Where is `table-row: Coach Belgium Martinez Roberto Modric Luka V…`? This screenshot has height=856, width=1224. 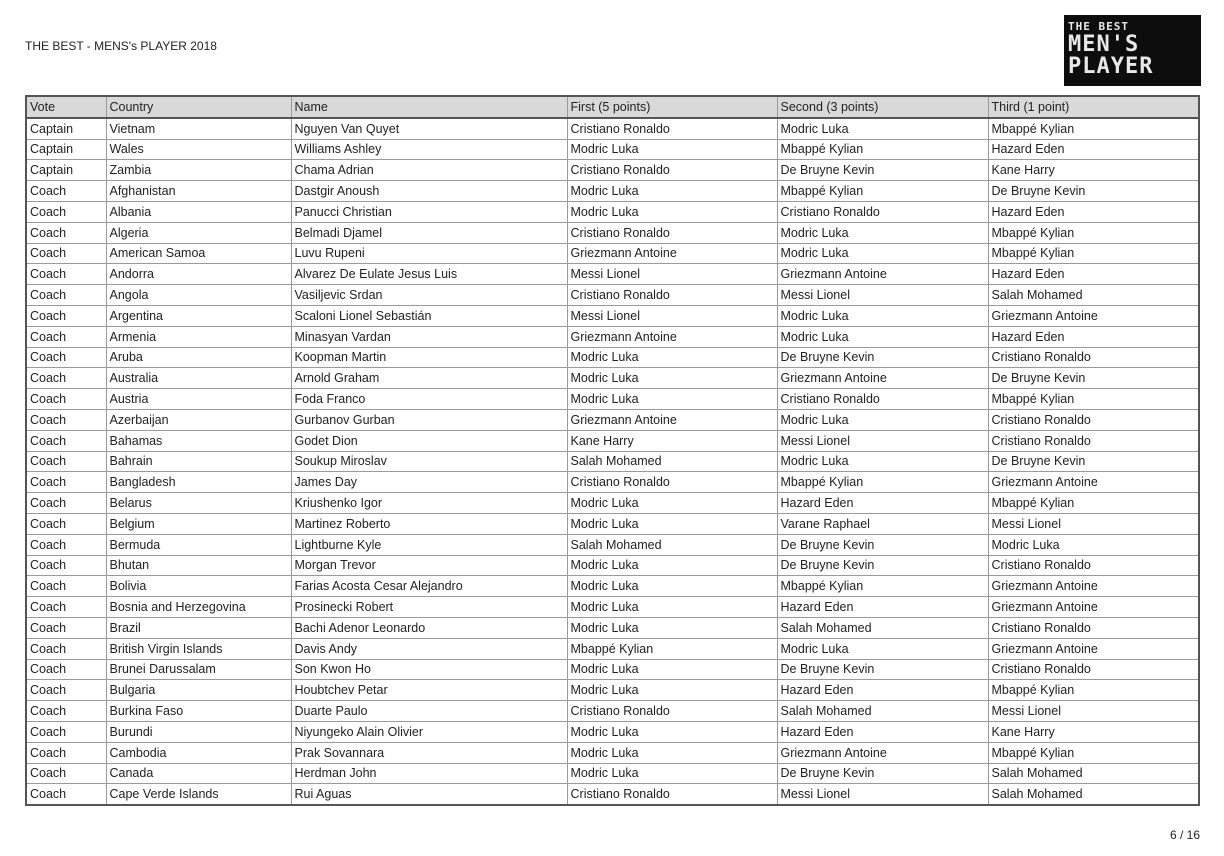 table-row: Coach Belgium Martinez Roberto Modric Luka V… is located at coordinates (612, 523).